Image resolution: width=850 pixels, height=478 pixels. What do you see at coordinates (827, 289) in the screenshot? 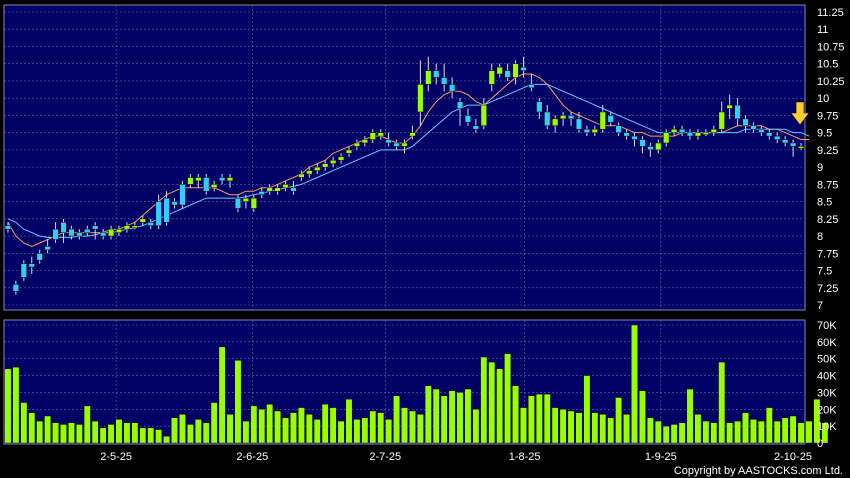
I see `price-tick-label: 7.25` at bounding box center [827, 289].